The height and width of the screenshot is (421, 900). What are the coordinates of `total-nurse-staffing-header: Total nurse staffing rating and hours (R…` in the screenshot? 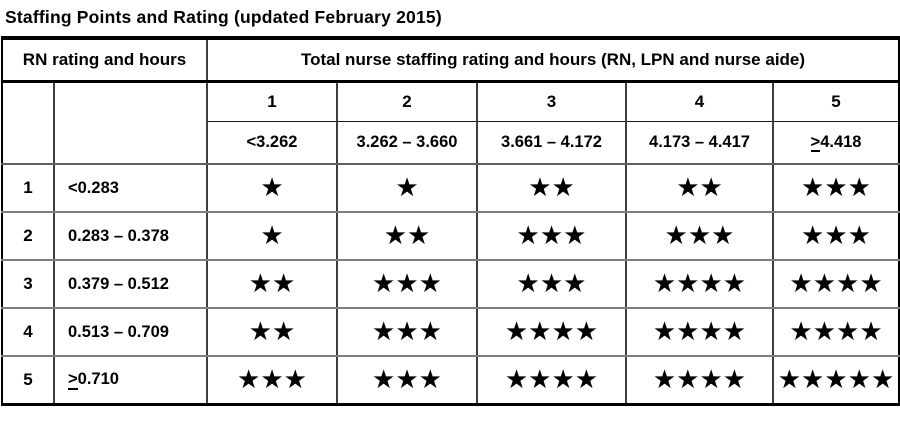 It's located at (552, 60).